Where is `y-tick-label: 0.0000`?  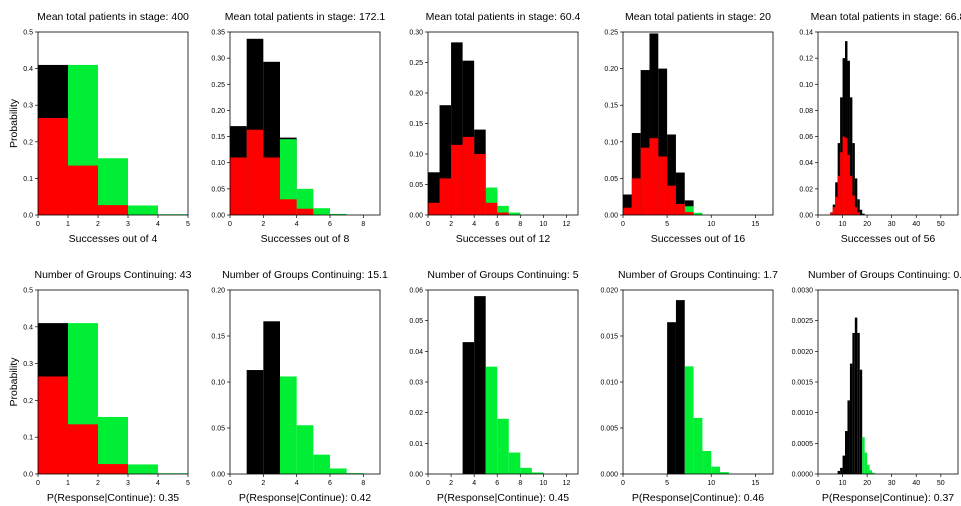 y-tick-label: 0.0000 is located at coordinates (803, 475).